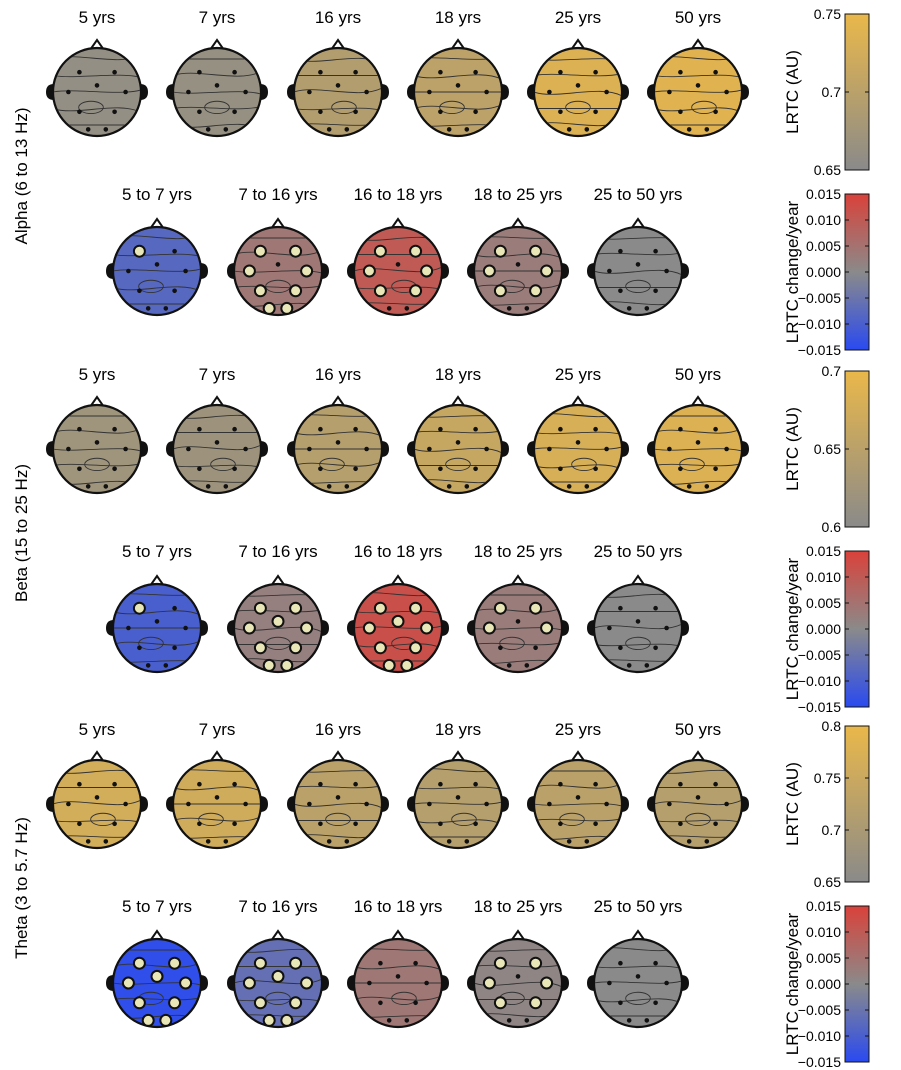 The image size is (901, 1070). Describe the element at coordinates (578, 729) in the screenshot. I see `age-label: 25 yrs` at that location.